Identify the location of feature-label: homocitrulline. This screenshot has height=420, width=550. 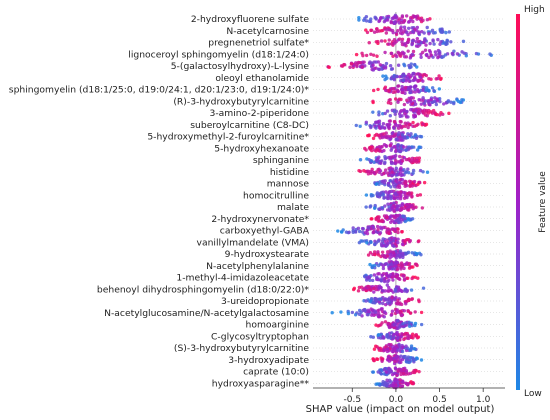
(276, 195).